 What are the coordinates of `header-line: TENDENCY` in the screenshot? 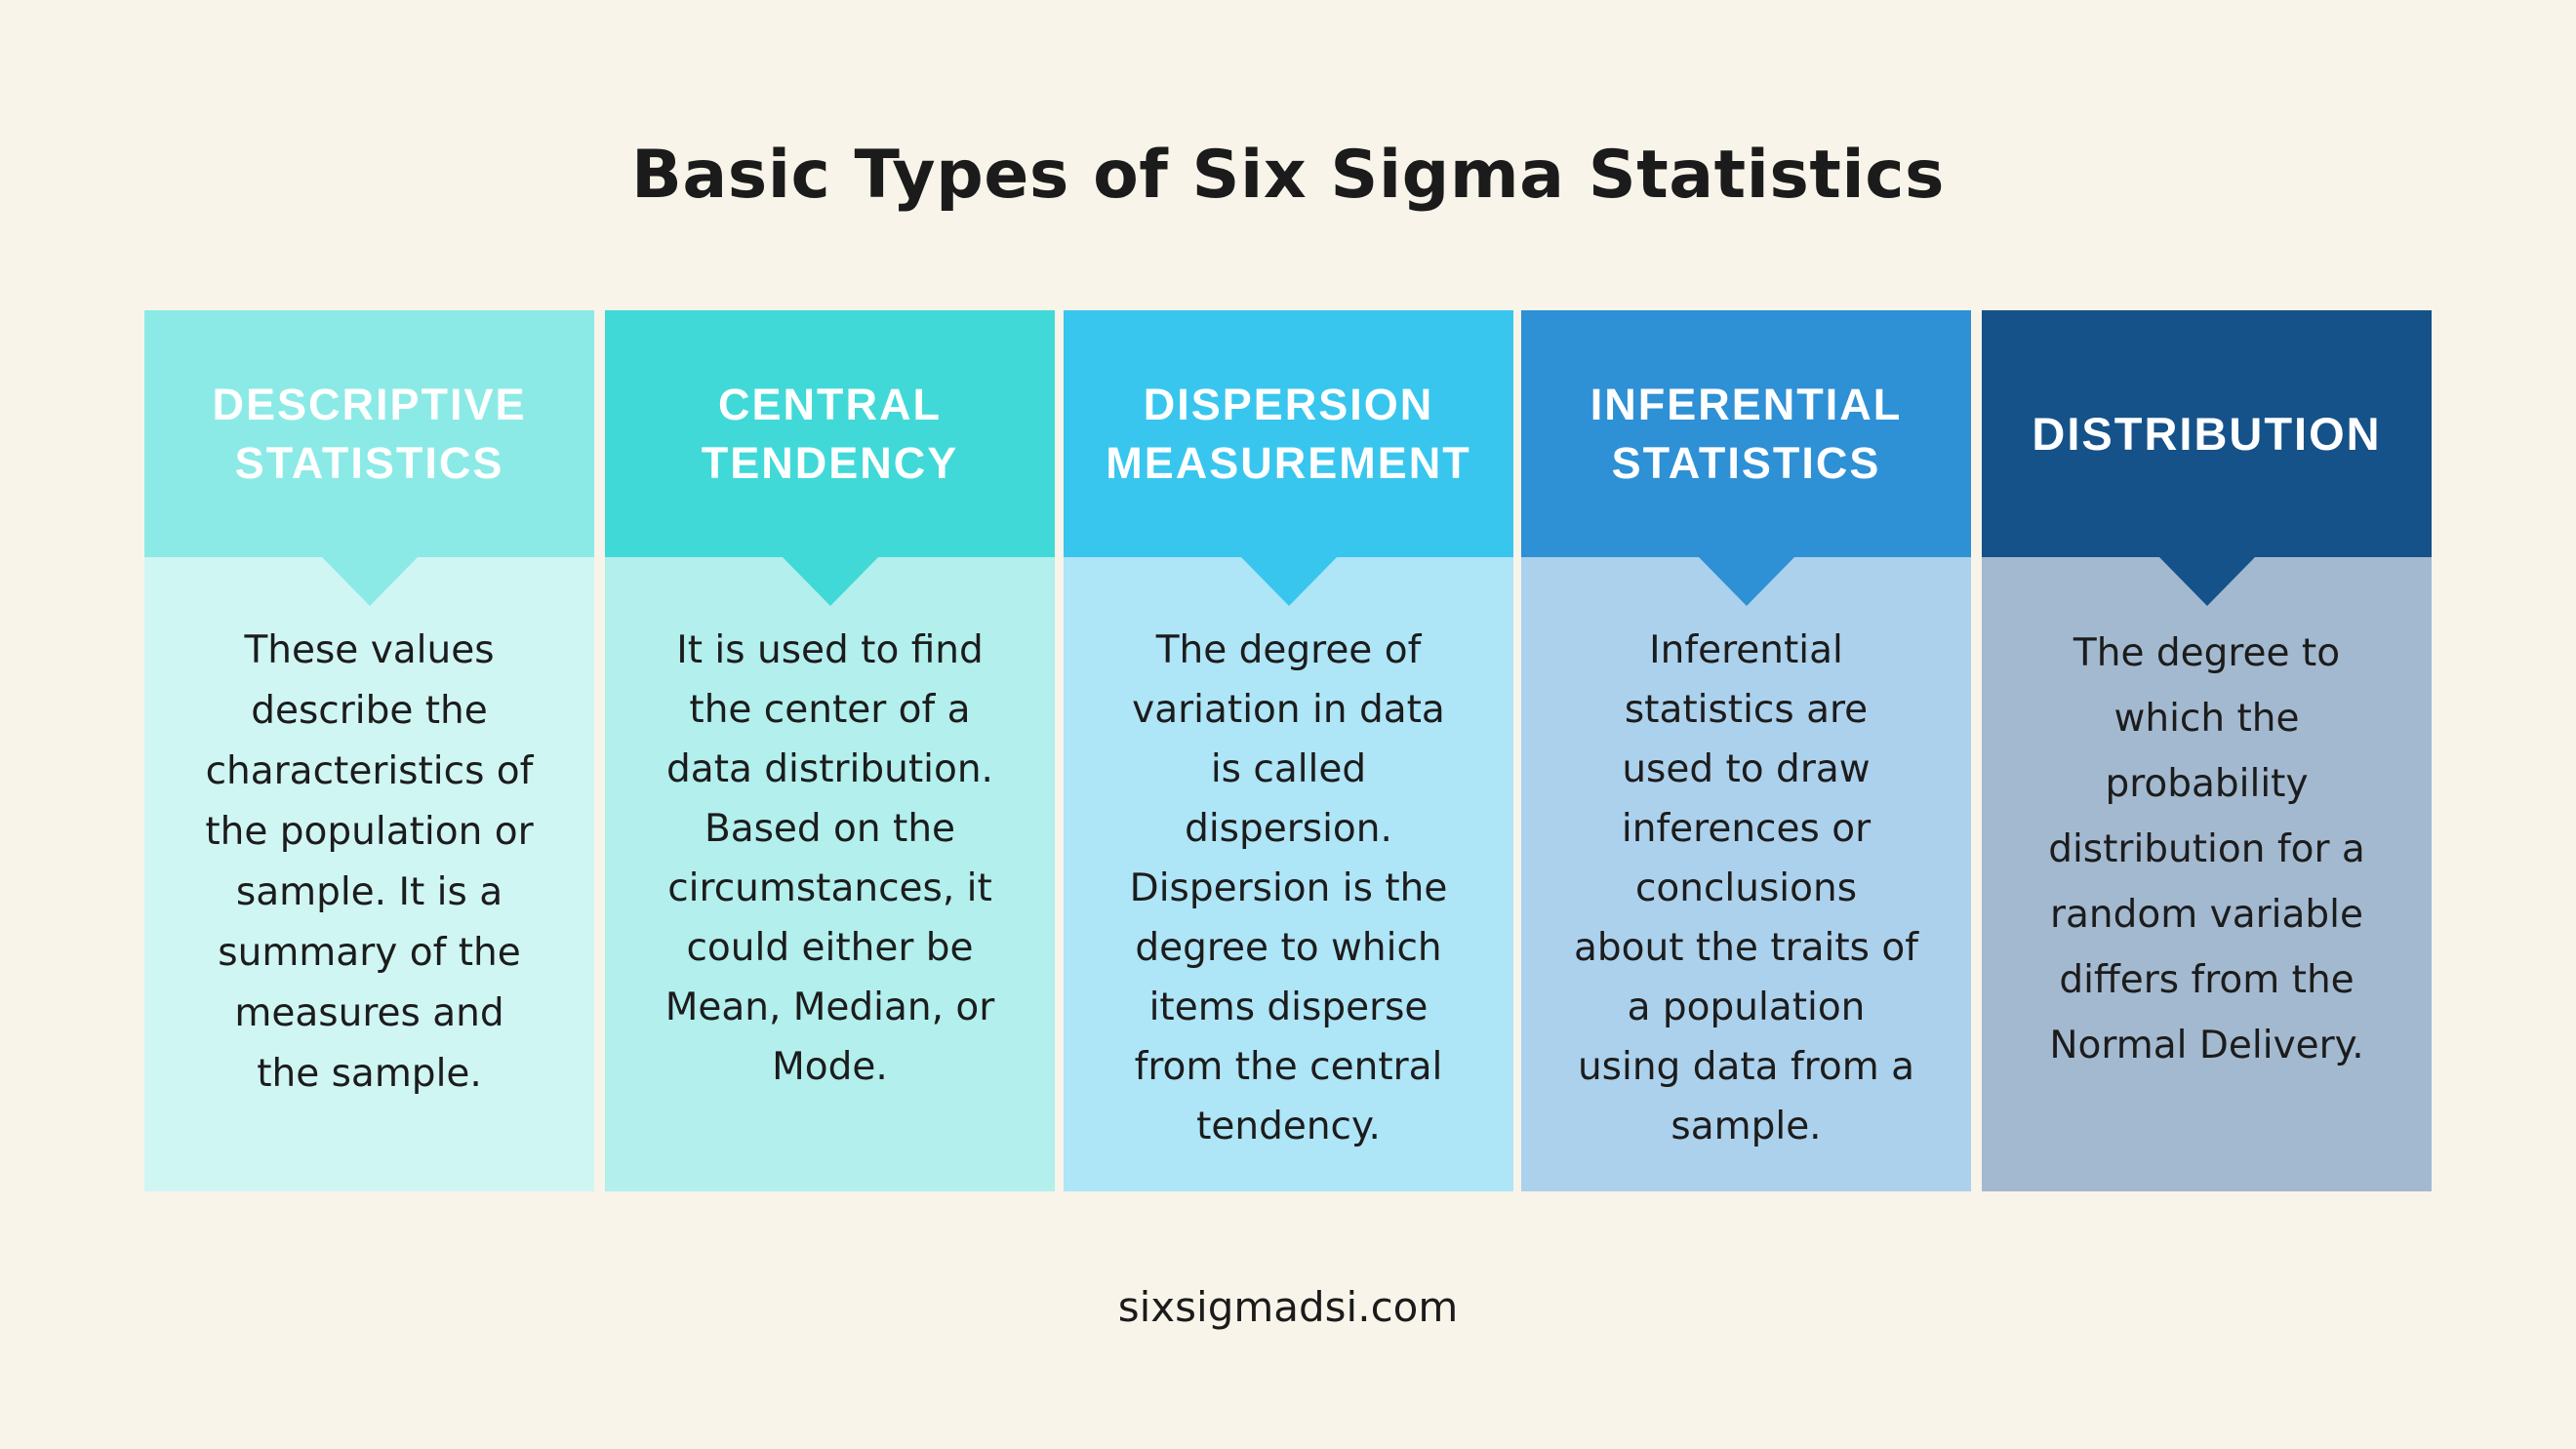 It's located at (830, 462).